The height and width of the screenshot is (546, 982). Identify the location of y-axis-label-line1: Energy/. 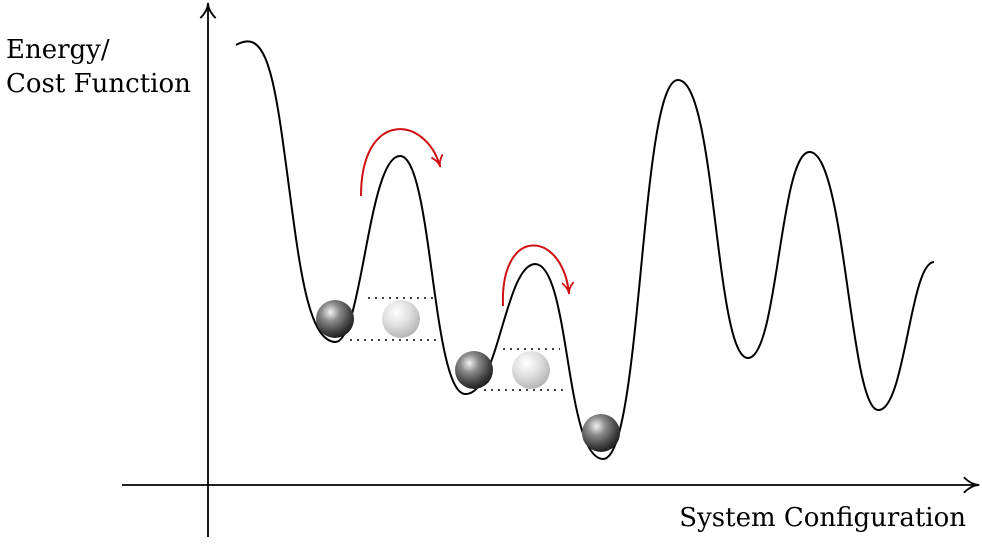
(58, 50).